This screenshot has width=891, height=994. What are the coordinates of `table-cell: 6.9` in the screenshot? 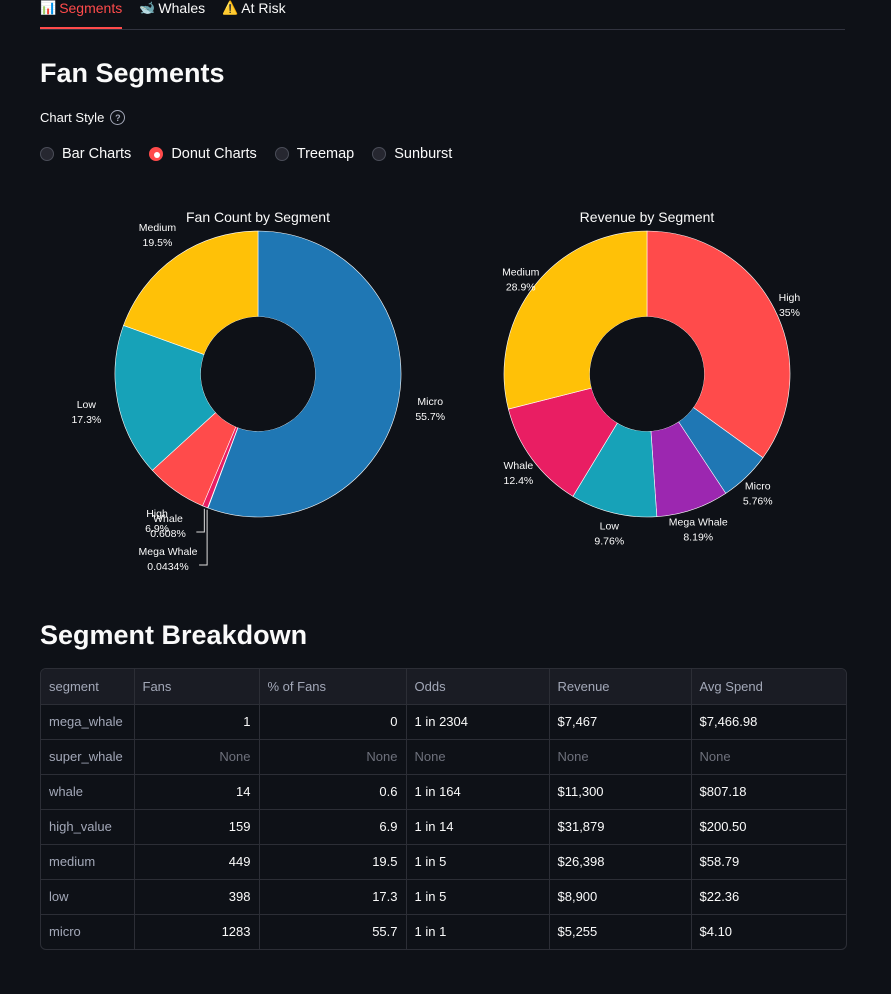 It's located at (333, 827).